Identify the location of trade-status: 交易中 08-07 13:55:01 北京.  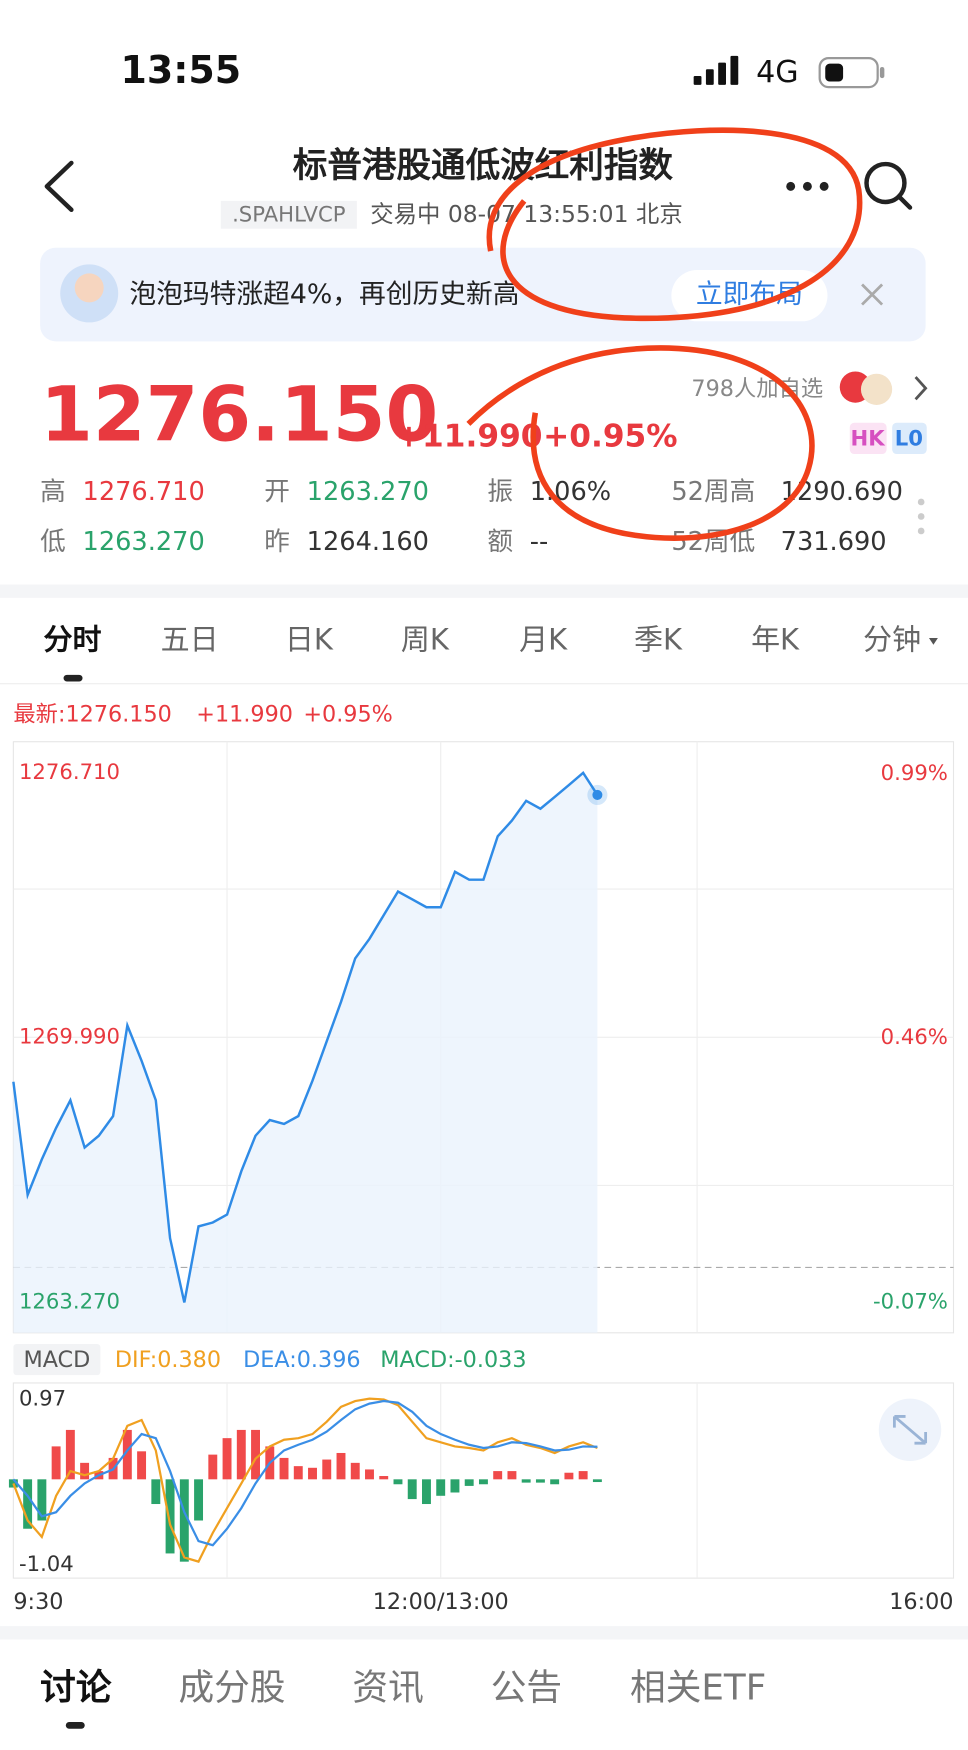
(526, 214).